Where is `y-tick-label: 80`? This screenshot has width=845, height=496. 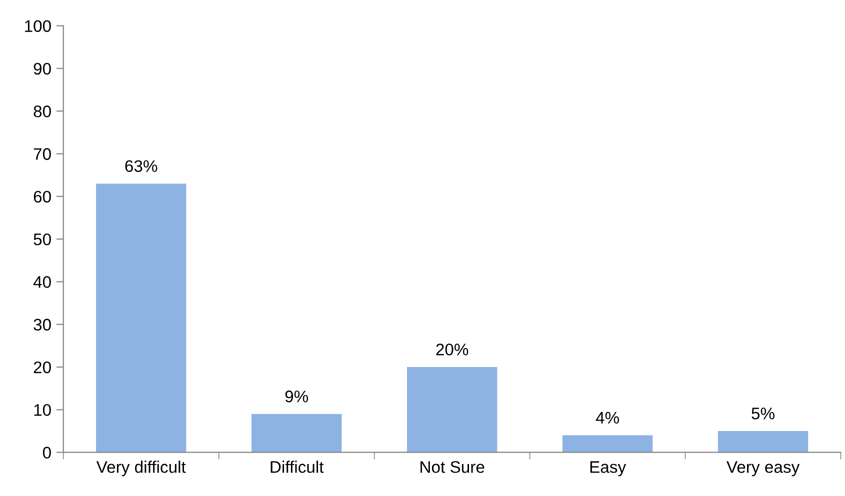 y-tick-label: 80 is located at coordinates (42, 112).